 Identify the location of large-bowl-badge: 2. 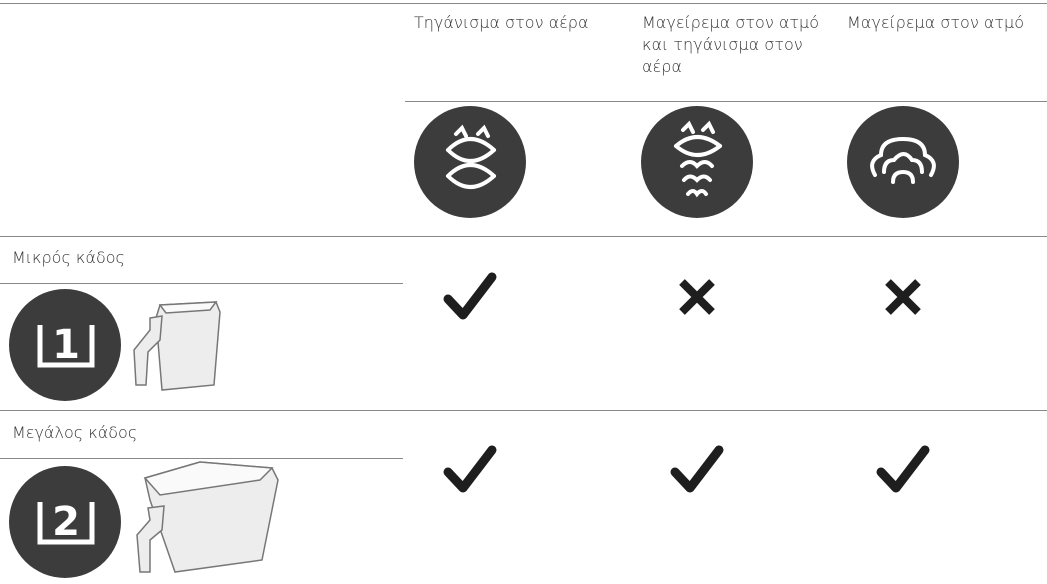
(65, 522).